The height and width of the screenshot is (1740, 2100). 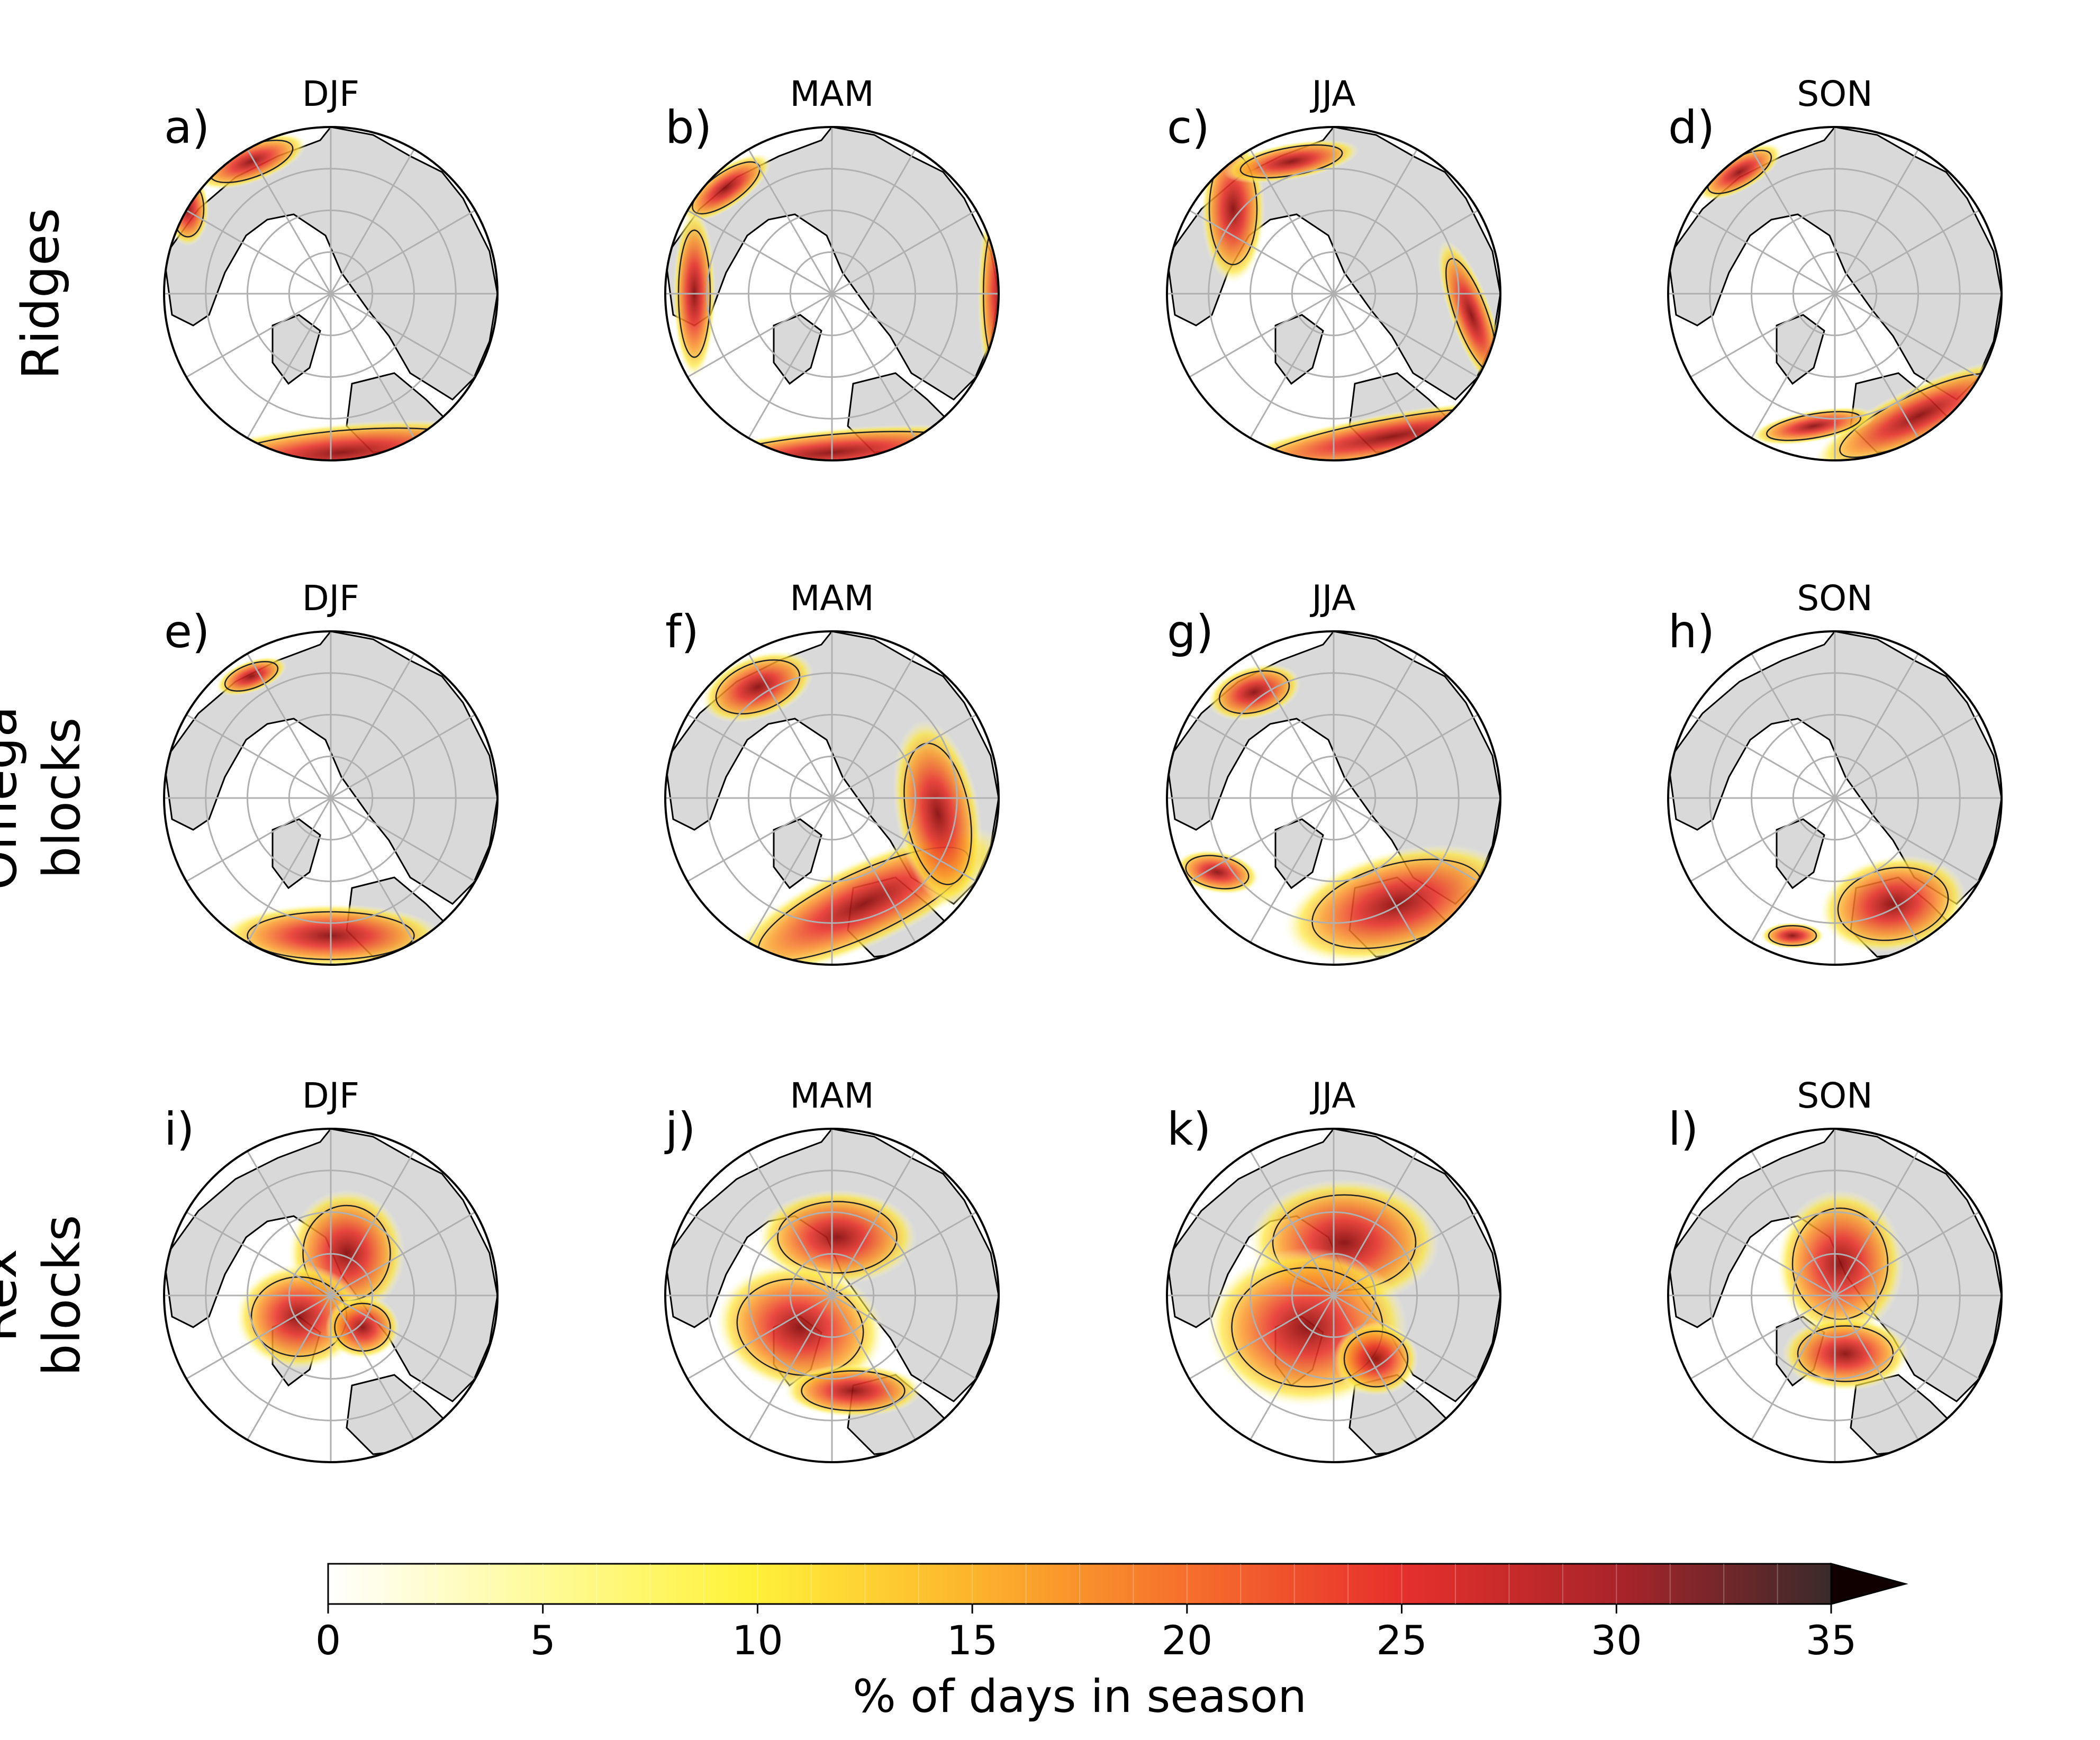 I want to click on colorbar-segments, so click(x=1079, y=1584).